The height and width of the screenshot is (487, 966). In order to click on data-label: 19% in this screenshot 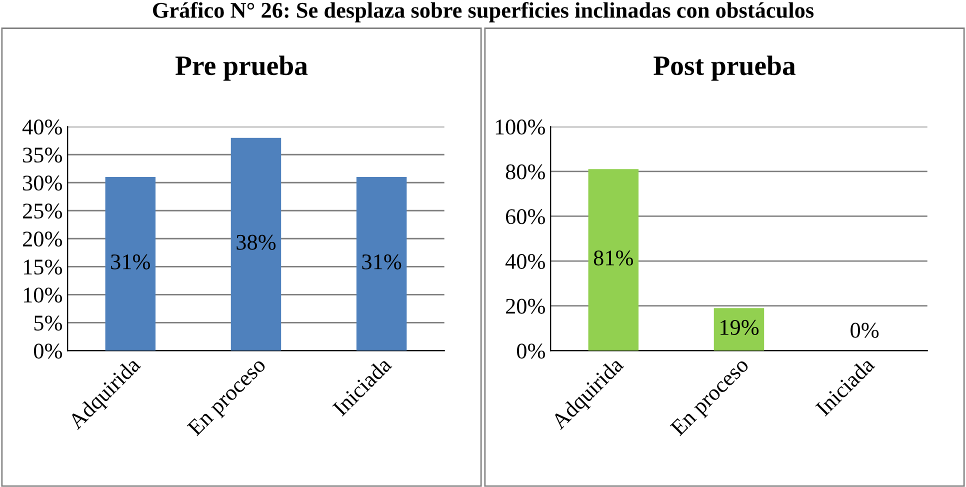, I will do `click(739, 327)`.